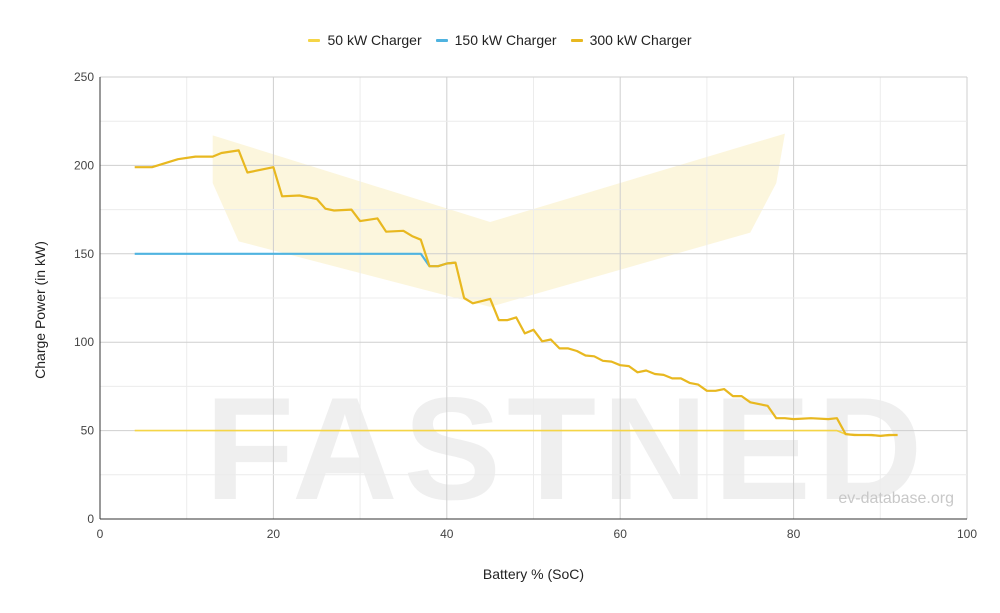  What do you see at coordinates (100, 534) in the screenshot?
I see `x-tick-label-0: 0` at bounding box center [100, 534].